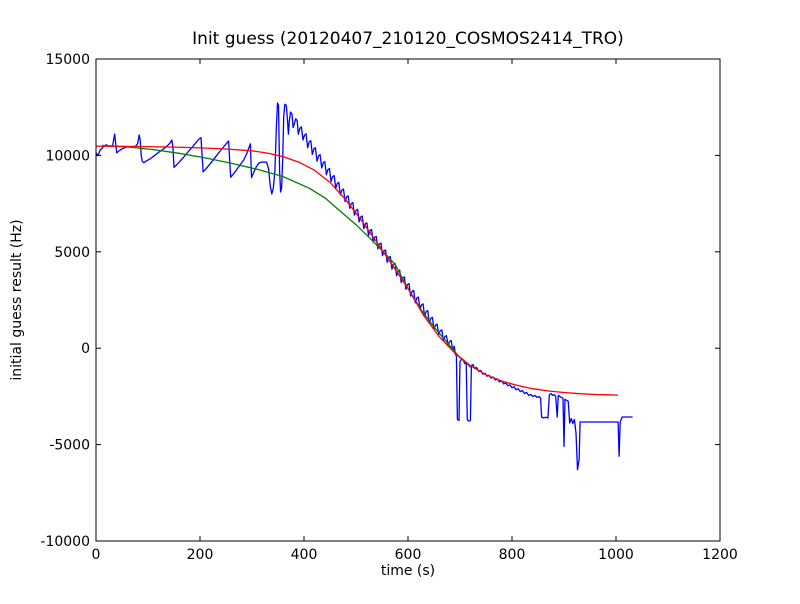 The width and height of the screenshot is (800, 604). What do you see at coordinates (67, 60) in the screenshot?
I see `y-tick-label: 15000` at bounding box center [67, 60].